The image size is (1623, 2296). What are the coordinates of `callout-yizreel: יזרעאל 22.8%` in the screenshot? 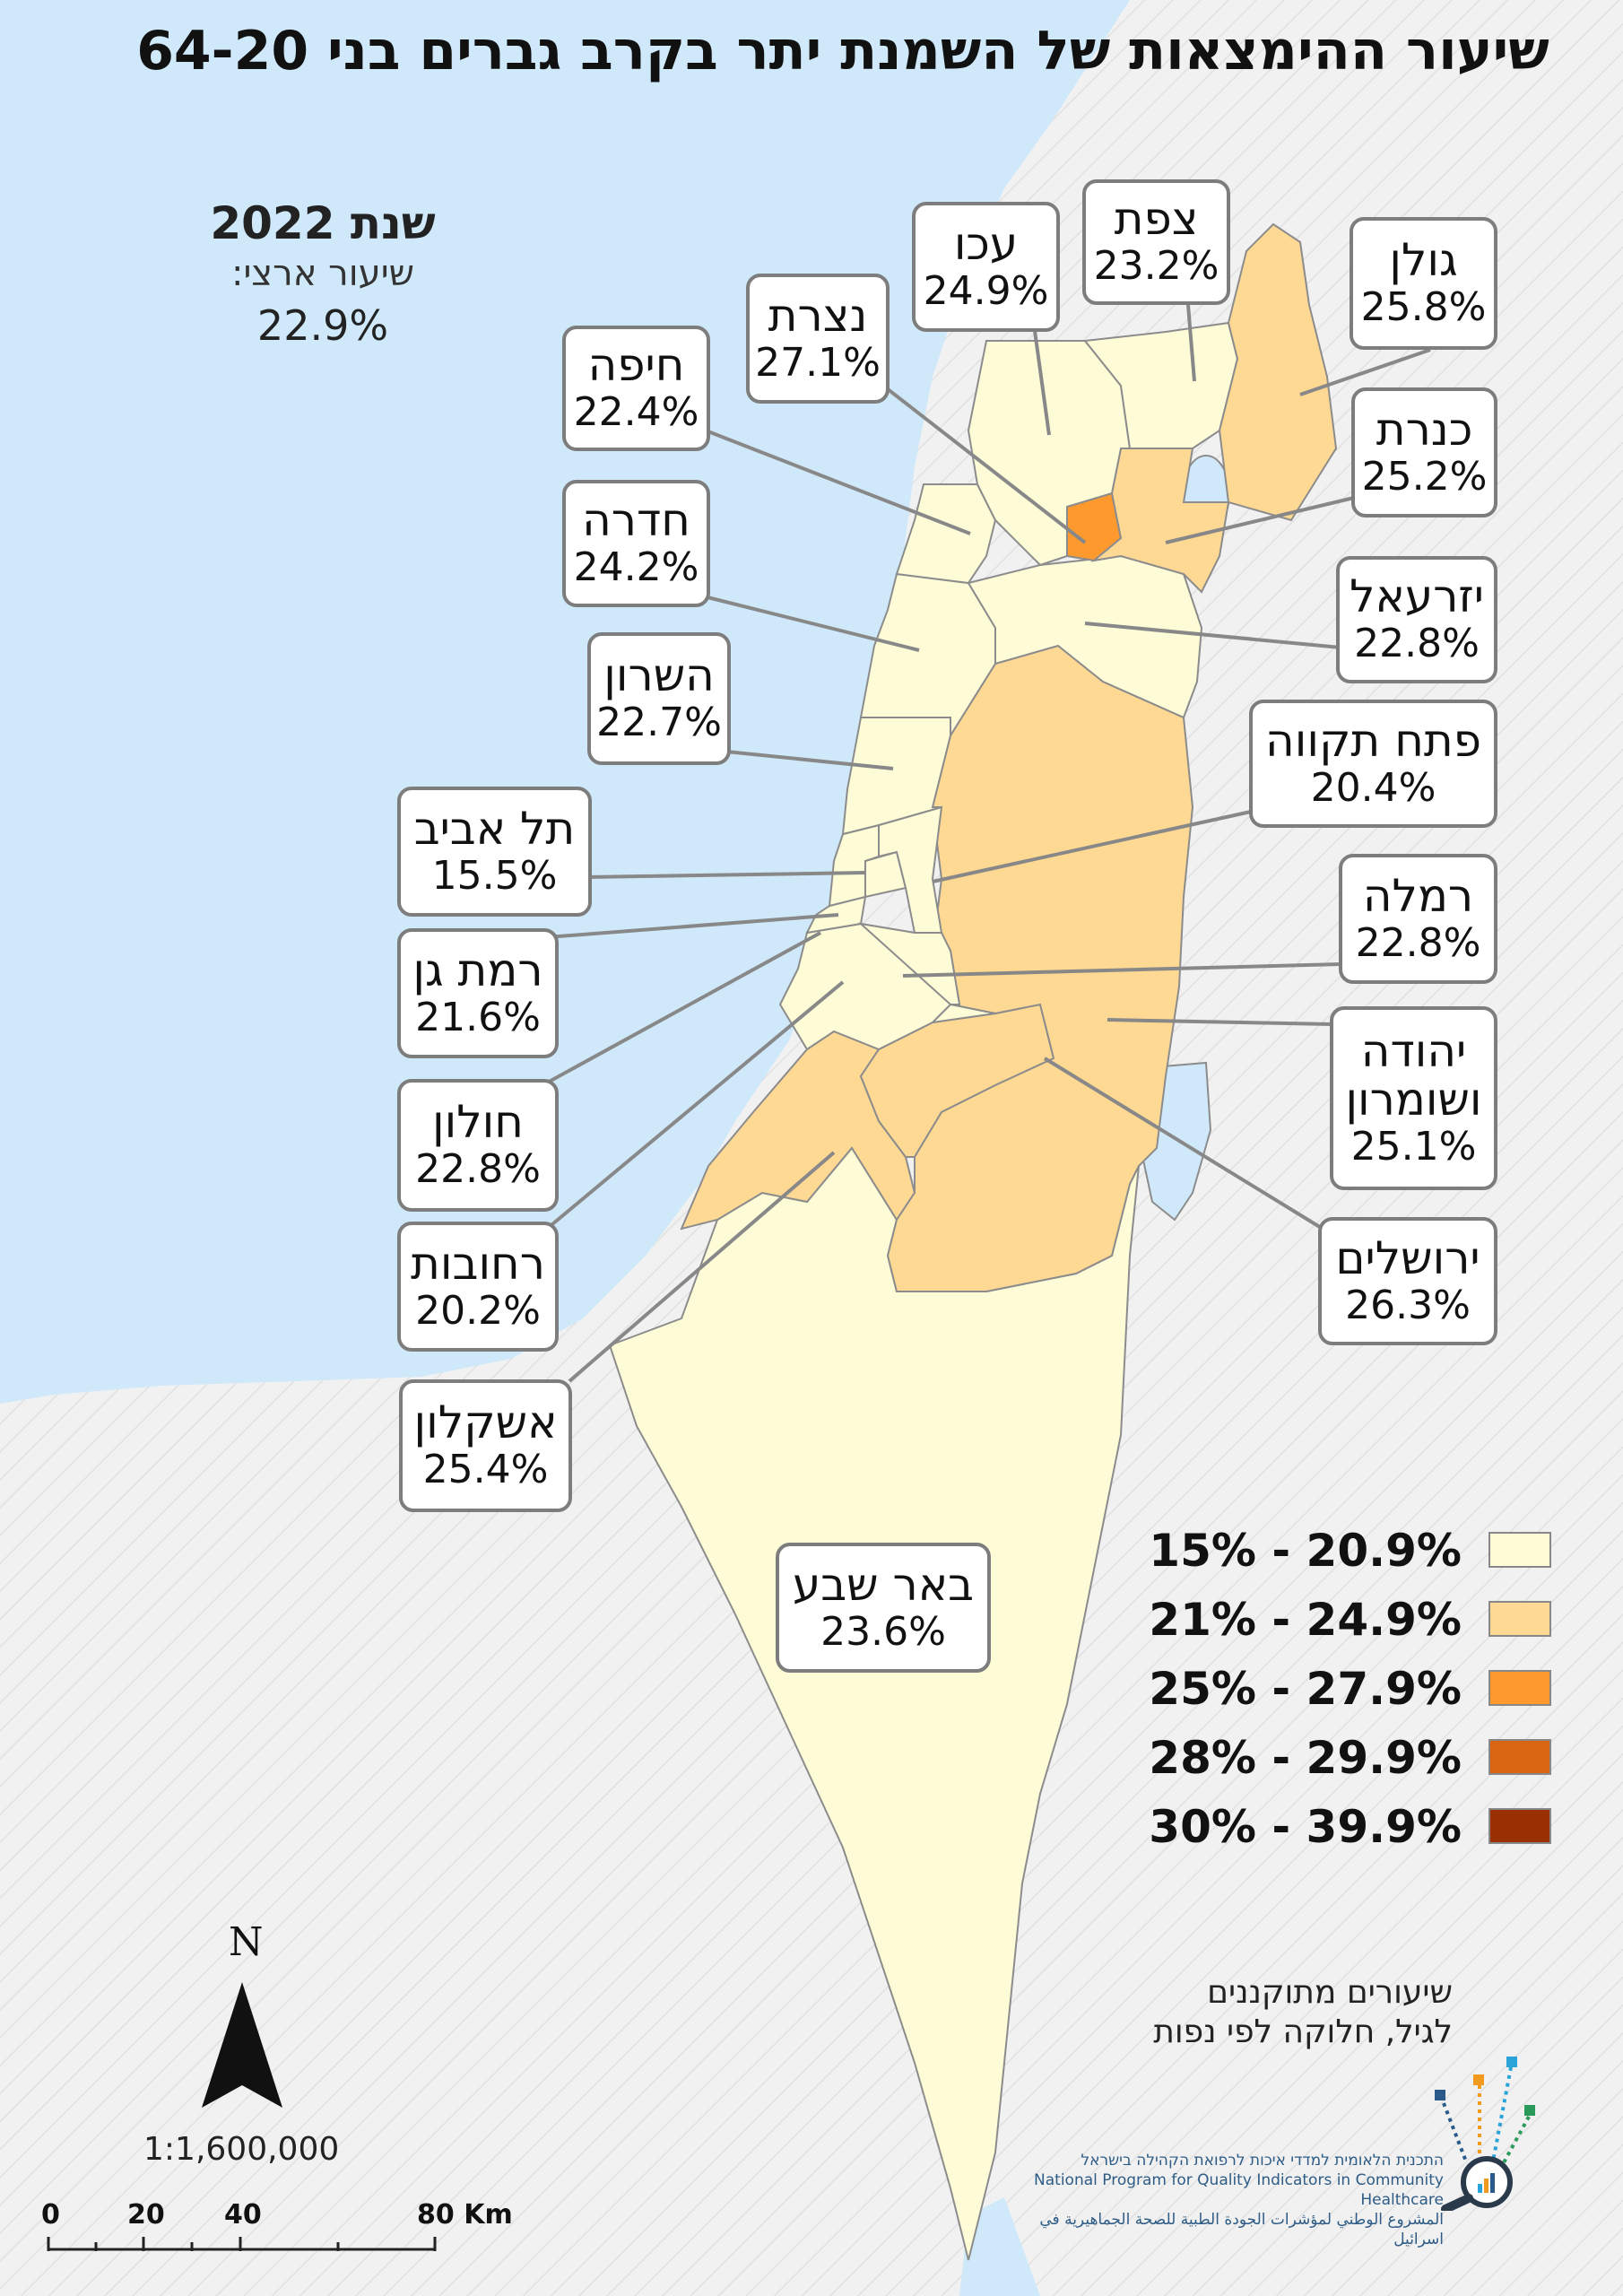 It's located at (1416, 619).